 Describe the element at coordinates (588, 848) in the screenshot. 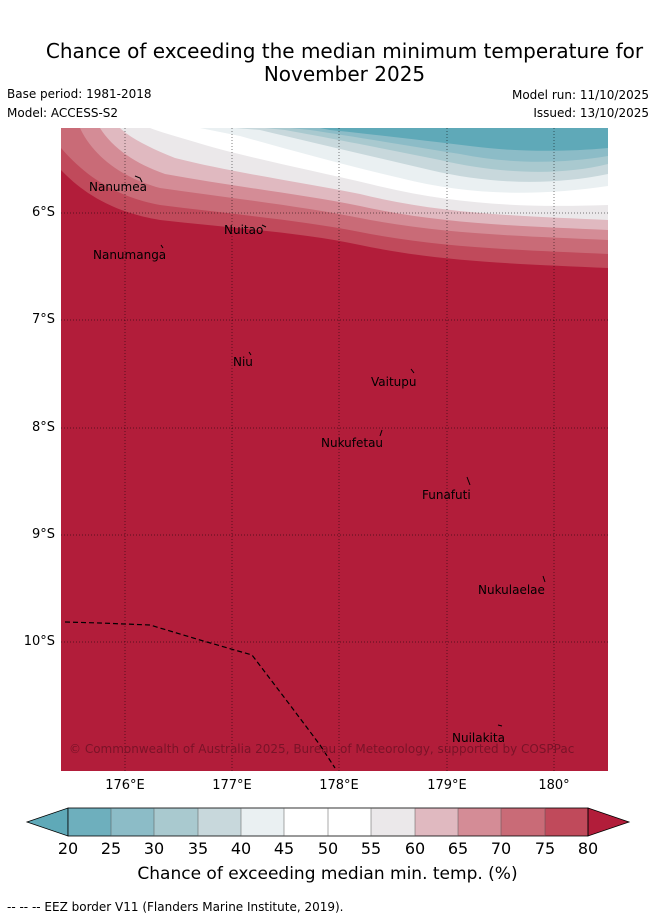

I see `colorbar-tick: 80` at that location.